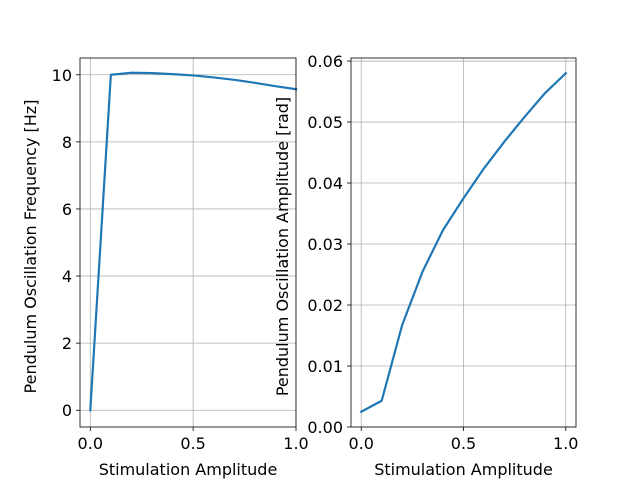  What do you see at coordinates (188, 469) in the screenshot?
I see `frequency-x-axis-label: Stimulation Amplitude` at bounding box center [188, 469].